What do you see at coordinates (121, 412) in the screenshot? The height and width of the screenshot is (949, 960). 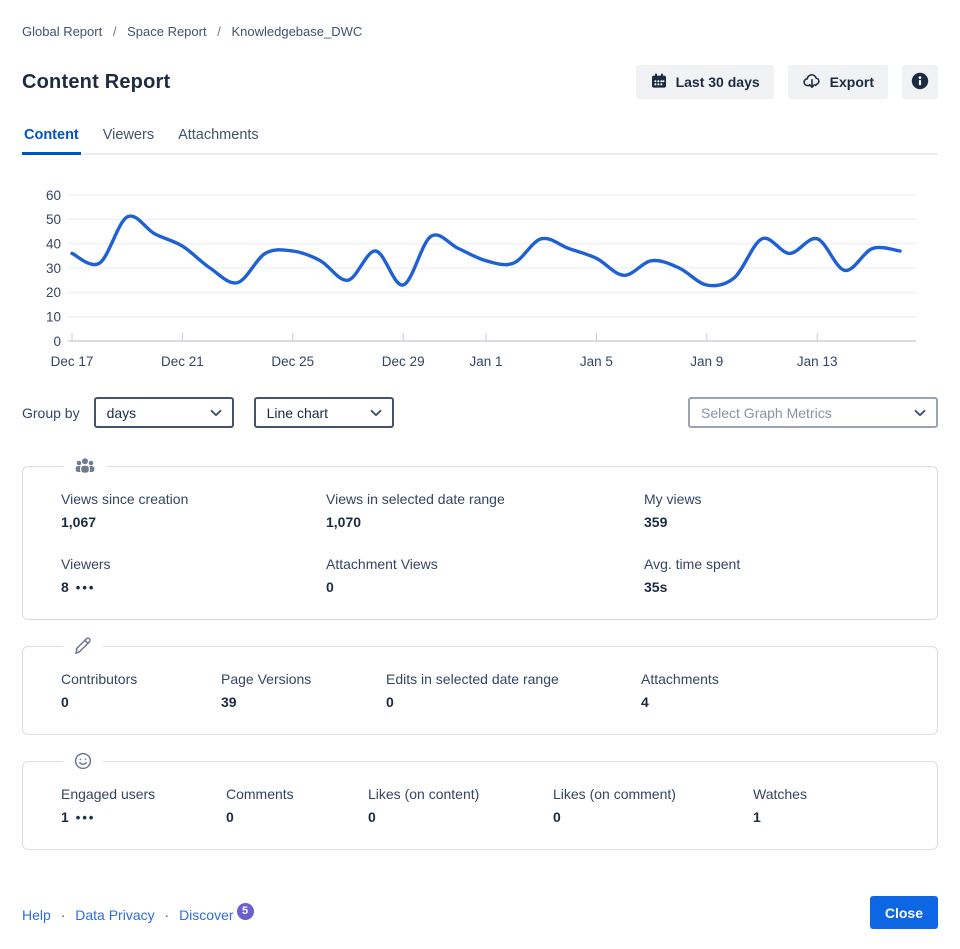 I see `group-by-value: days` at bounding box center [121, 412].